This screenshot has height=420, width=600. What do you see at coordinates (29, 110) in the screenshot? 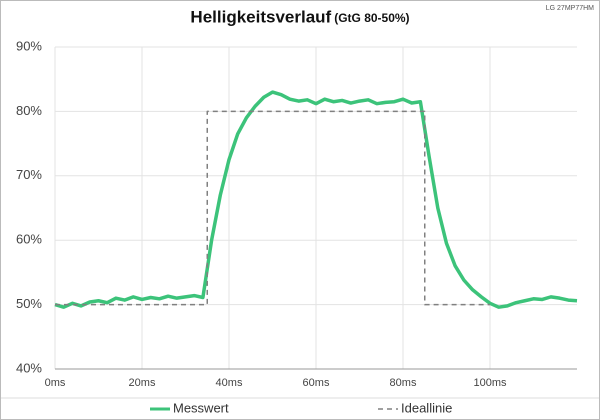
I see `y-tick-label: 80%` at bounding box center [29, 110].